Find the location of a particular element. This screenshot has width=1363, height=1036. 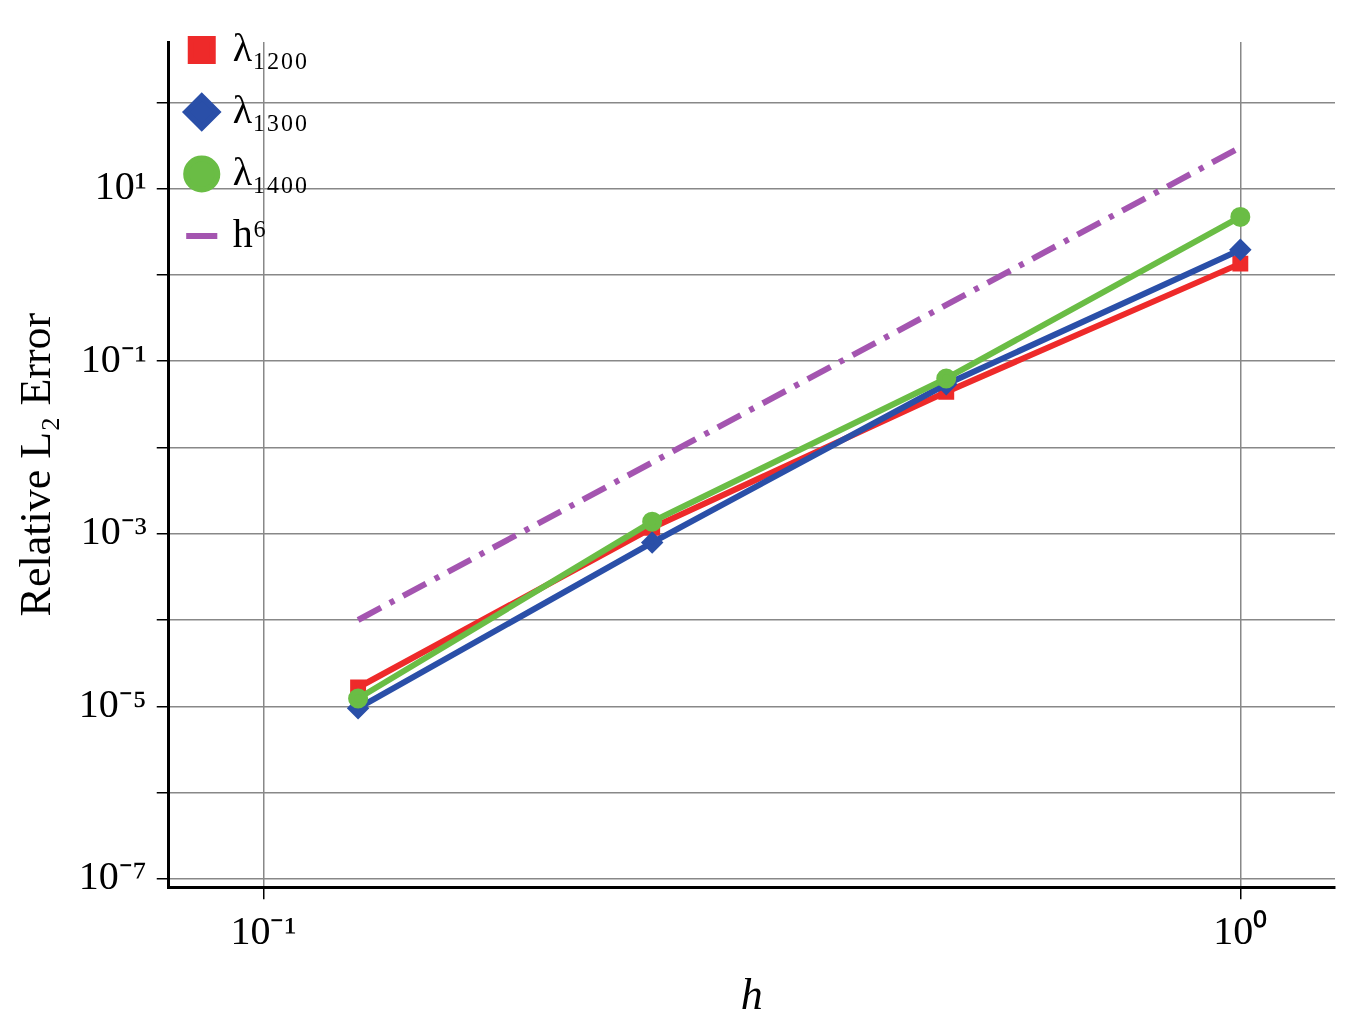

y-tick-label: 10⁻⁵ is located at coordinates (112, 703).